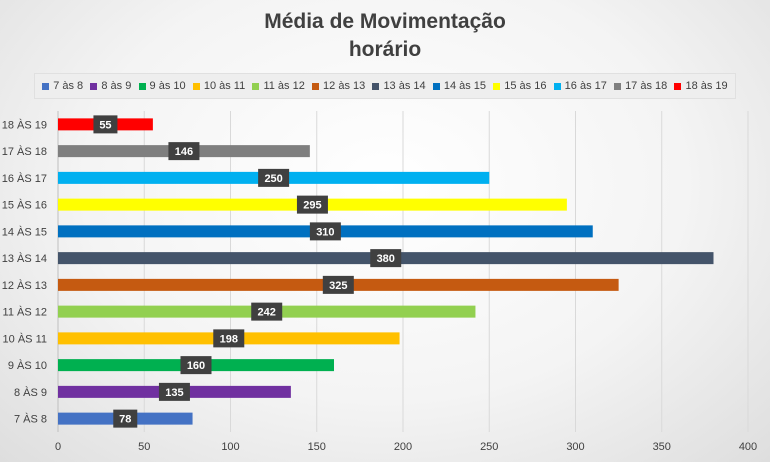 The image size is (770, 462). I want to click on legend-item: 8 às 9, so click(110, 86).